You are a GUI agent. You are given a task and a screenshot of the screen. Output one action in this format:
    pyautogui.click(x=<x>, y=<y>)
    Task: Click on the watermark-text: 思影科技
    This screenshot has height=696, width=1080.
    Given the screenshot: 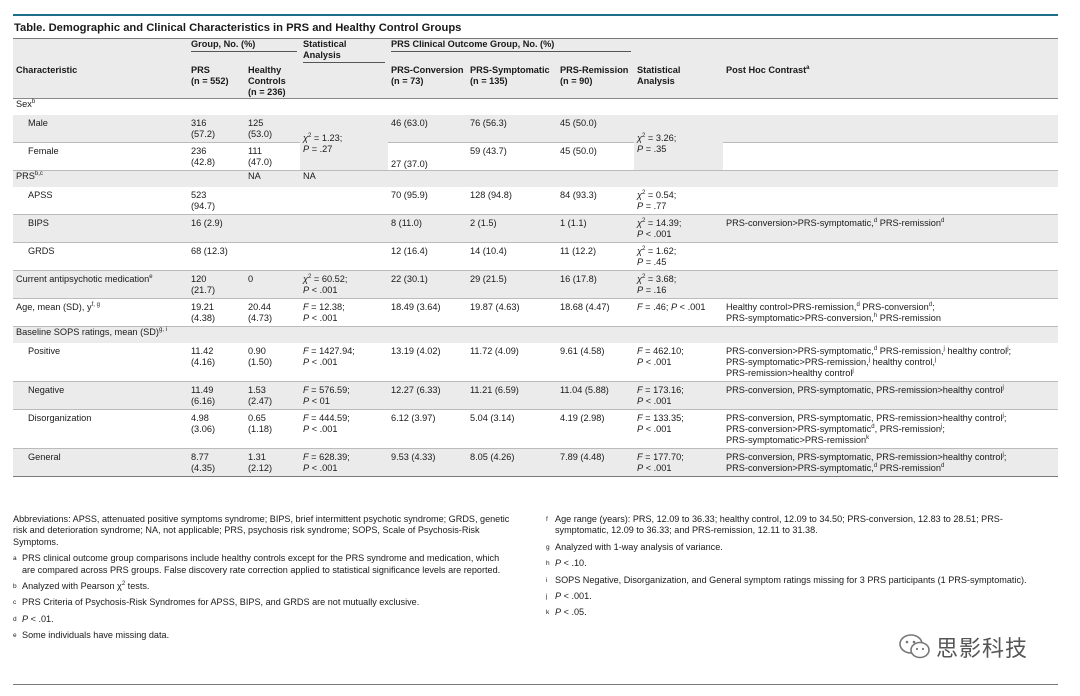 What is the action you would take?
    pyautogui.click(x=982, y=649)
    